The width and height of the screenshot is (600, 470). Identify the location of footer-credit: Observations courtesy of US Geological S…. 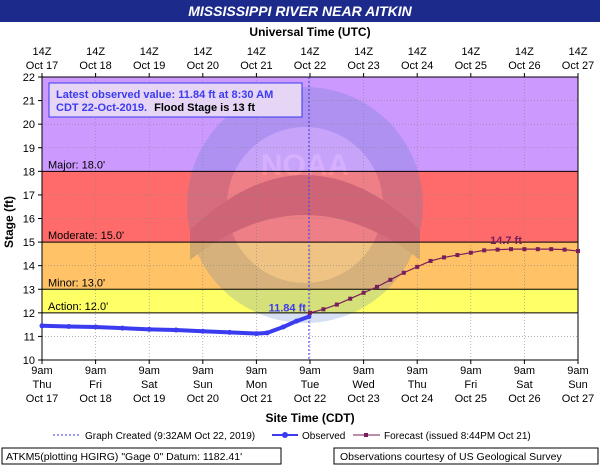
(451, 457).